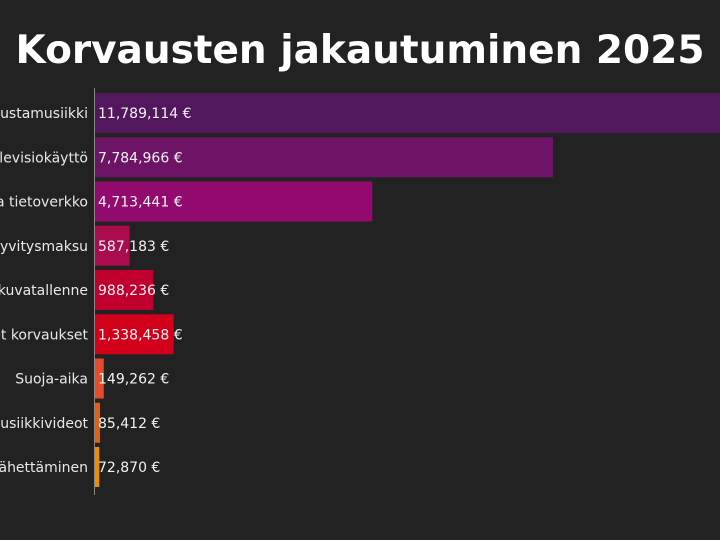  What do you see at coordinates (129, 424) in the screenshot?
I see `value-label: 85,412 €` at bounding box center [129, 424].